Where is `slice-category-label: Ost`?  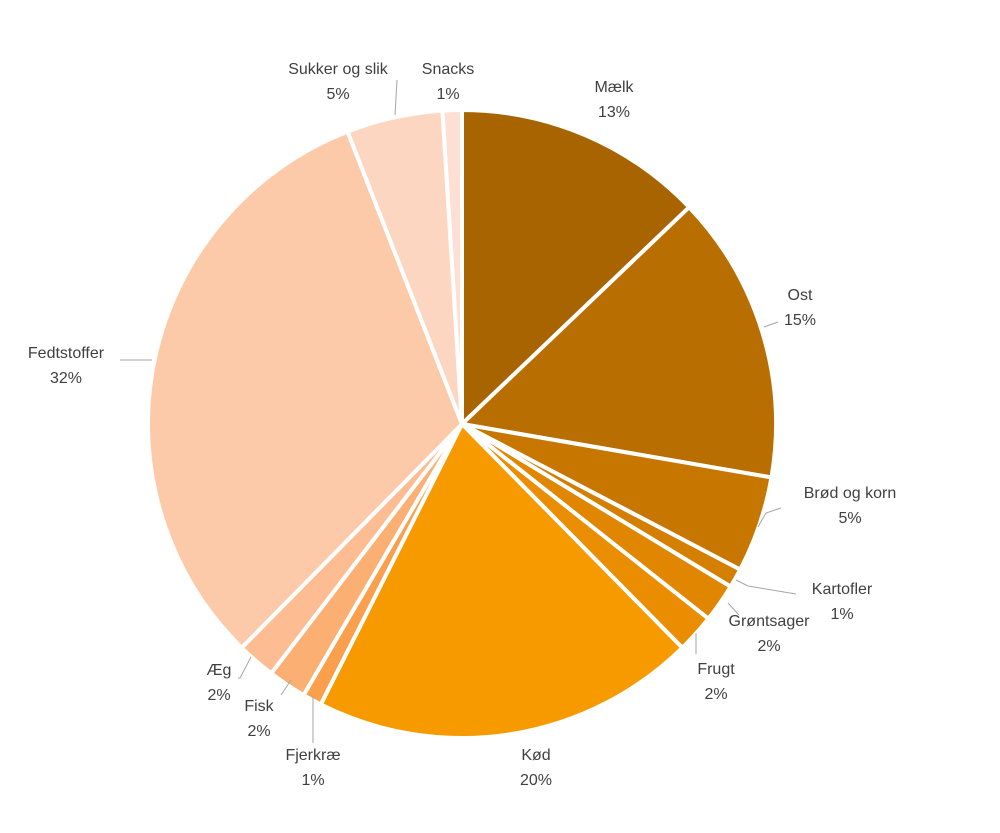 slice-category-label: Ost is located at coordinates (800, 295).